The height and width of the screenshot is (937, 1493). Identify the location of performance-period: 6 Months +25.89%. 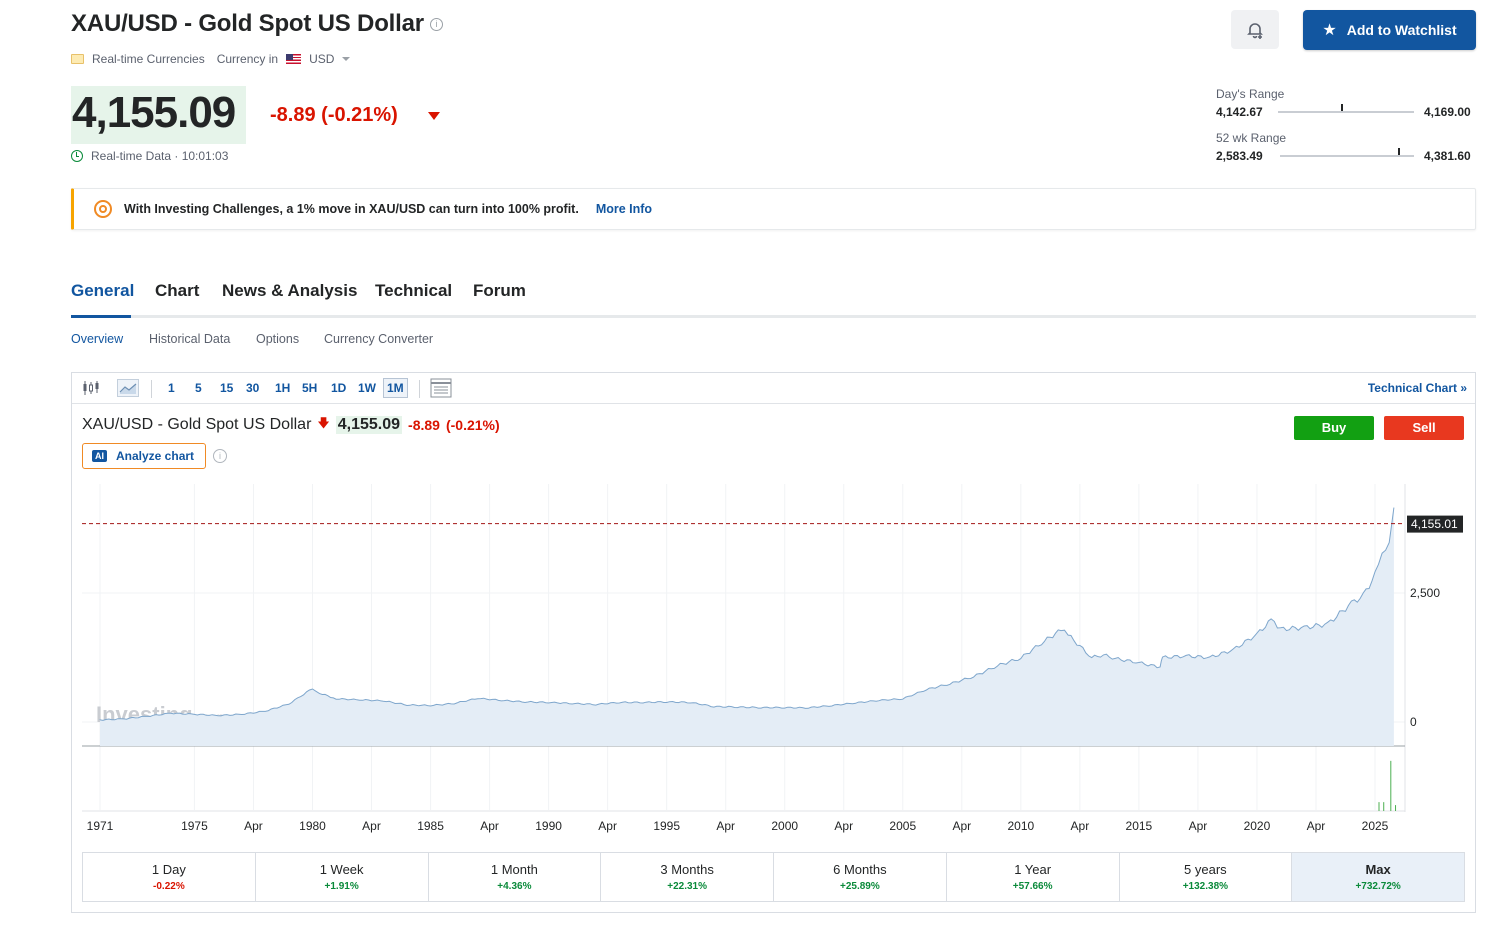
(860, 877).